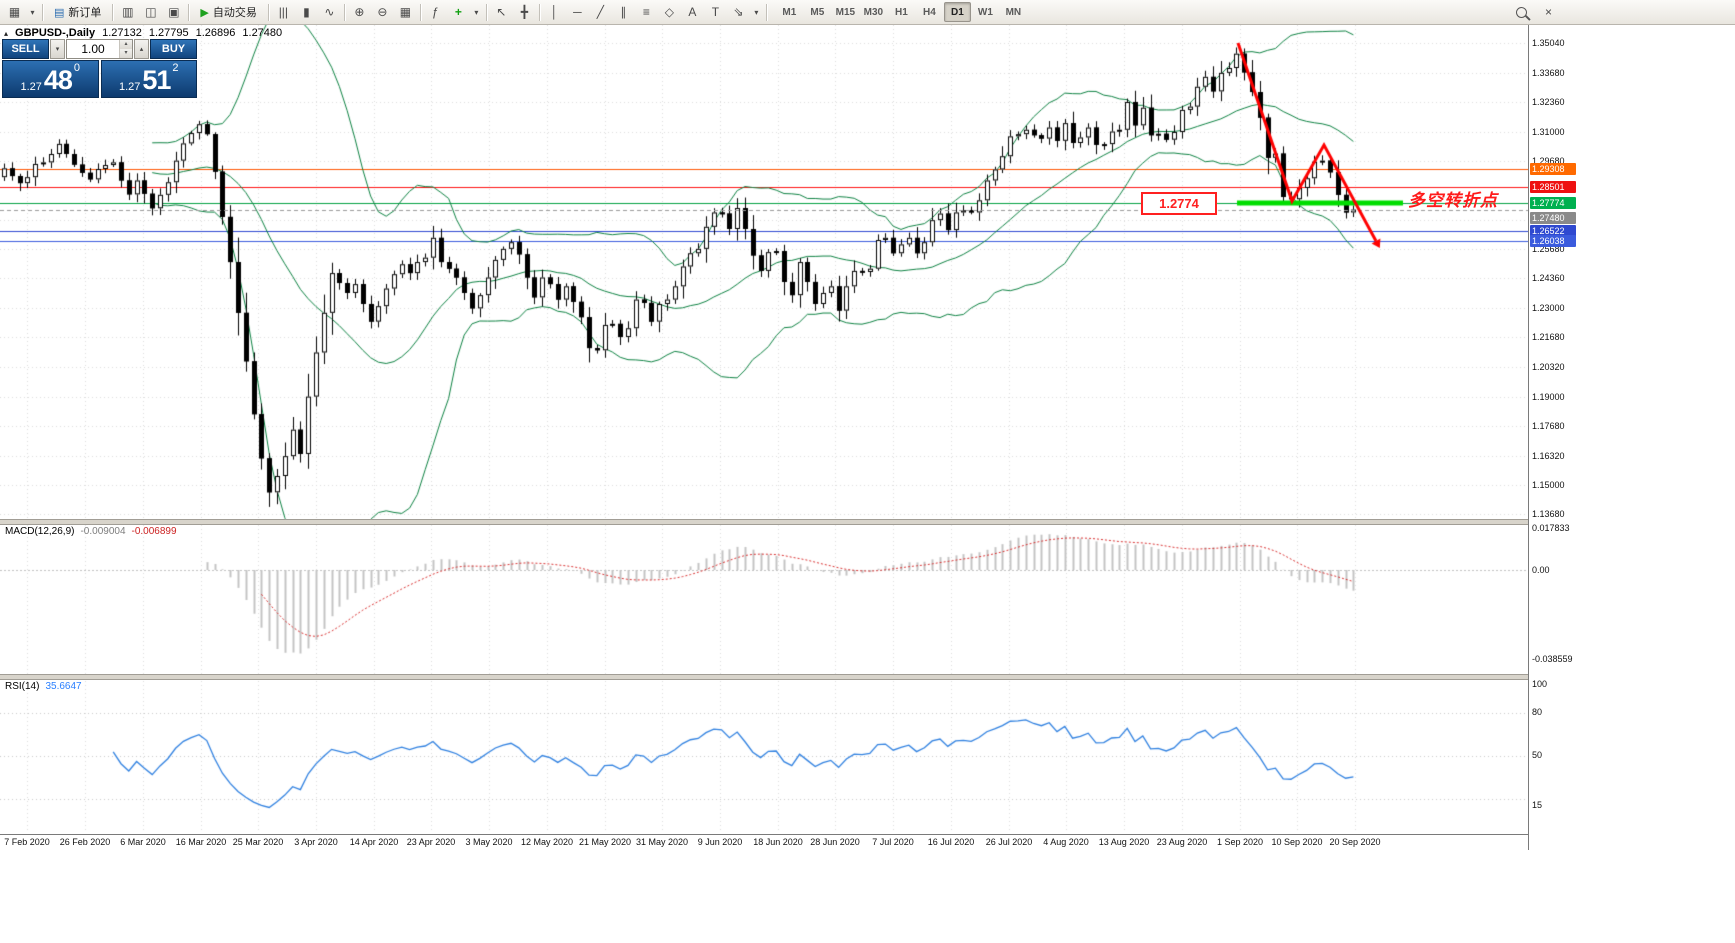 The width and height of the screenshot is (1735, 943). What do you see at coordinates (845, 12) in the screenshot?
I see `timeframe-m15: M15` at bounding box center [845, 12].